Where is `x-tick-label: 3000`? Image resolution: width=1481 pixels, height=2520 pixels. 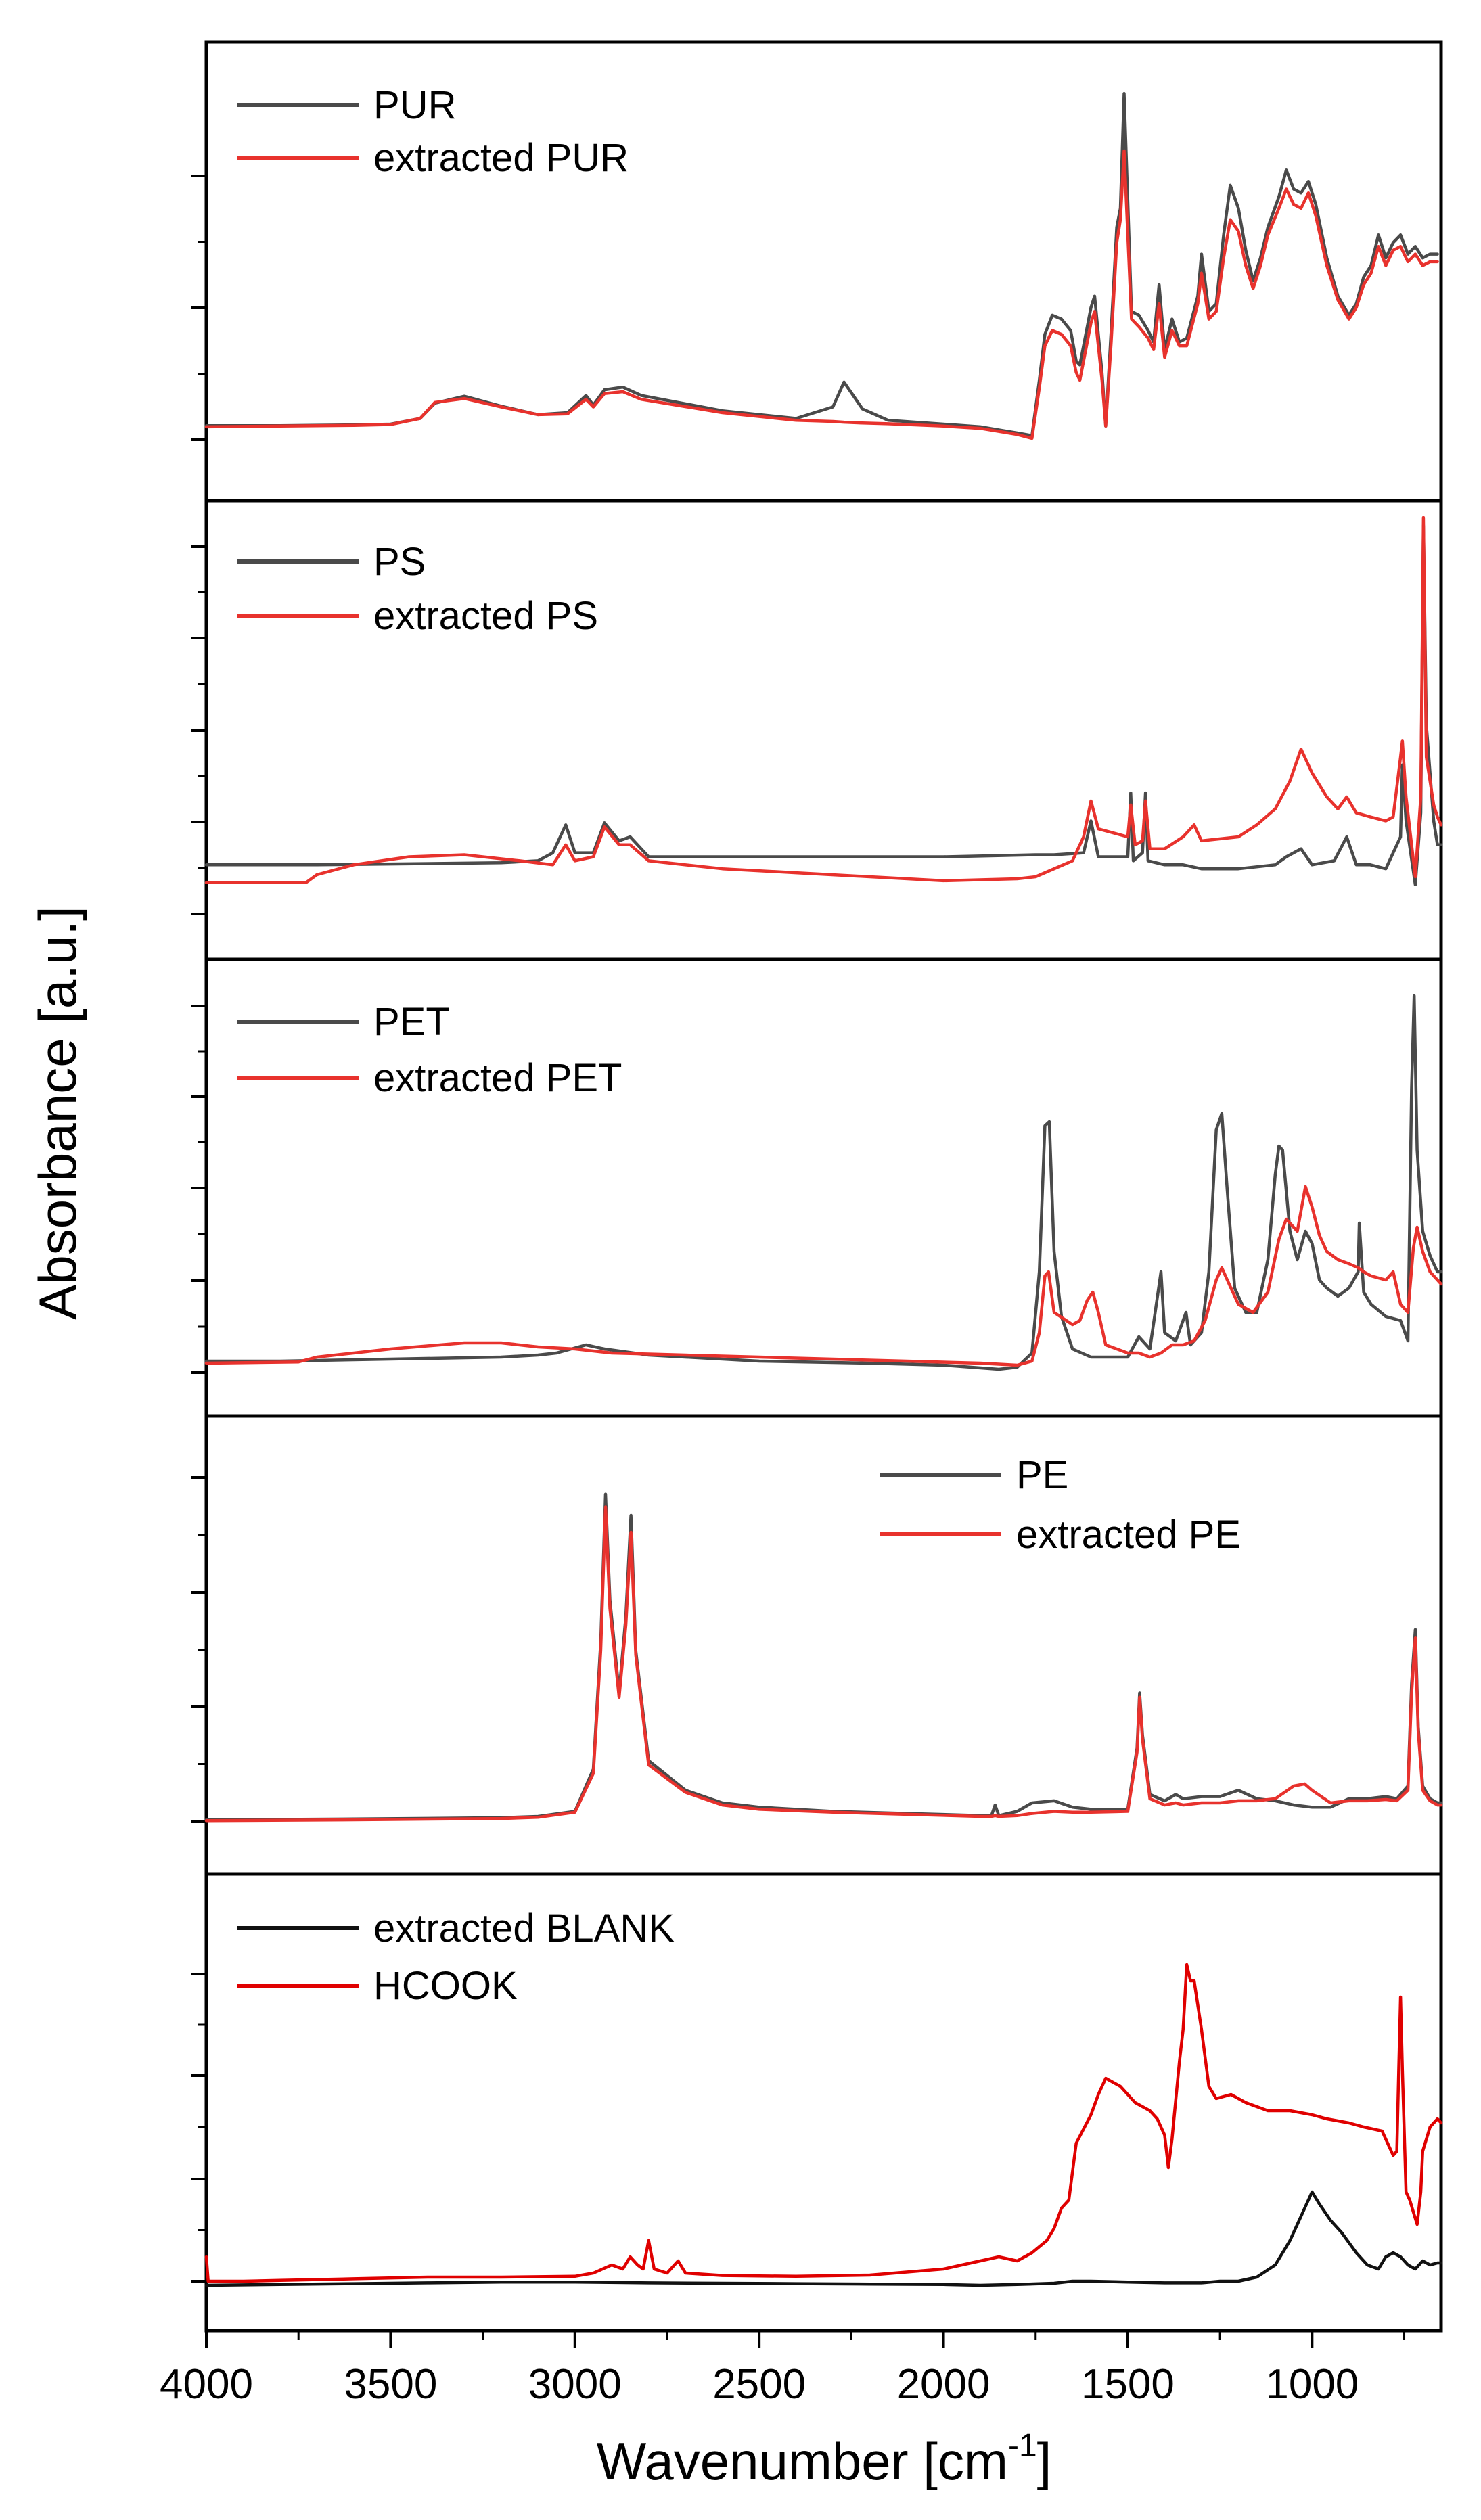
x-tick-label: 3000 is located at coordinates (575, 2385).